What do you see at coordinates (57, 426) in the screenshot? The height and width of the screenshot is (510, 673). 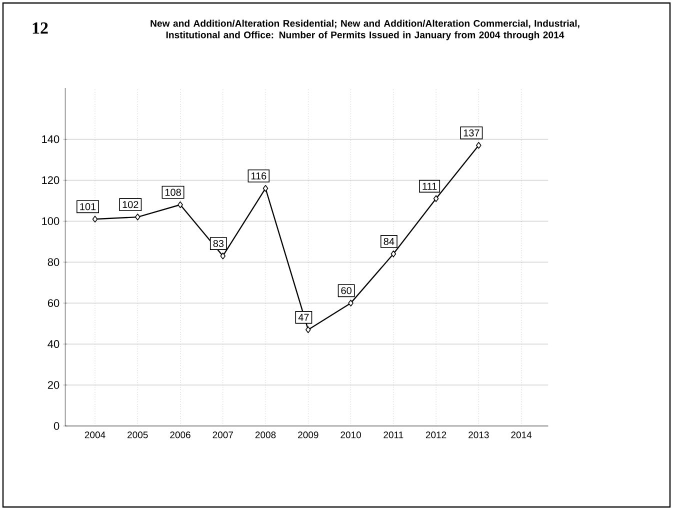 I see `y-tick-label: 0` at bounding box center [57, 426].